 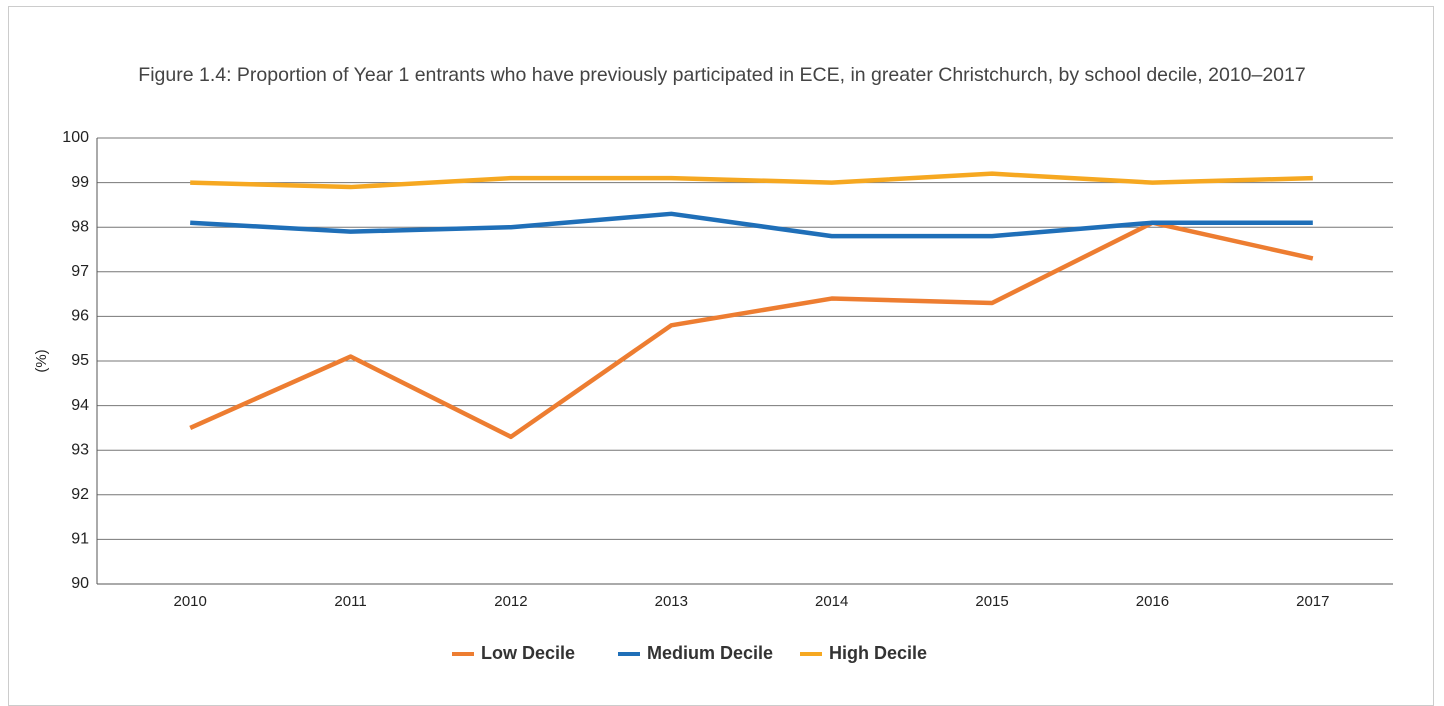 I want to click on y-axis-label: (%), so click(x=41, y=360).